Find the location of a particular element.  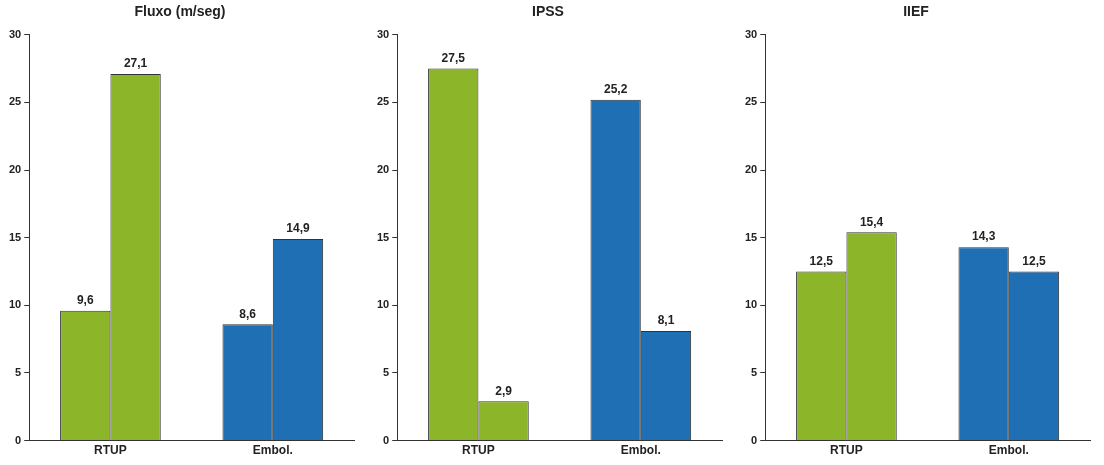

data-label: 9,6 is located at coordinates (85, 300).